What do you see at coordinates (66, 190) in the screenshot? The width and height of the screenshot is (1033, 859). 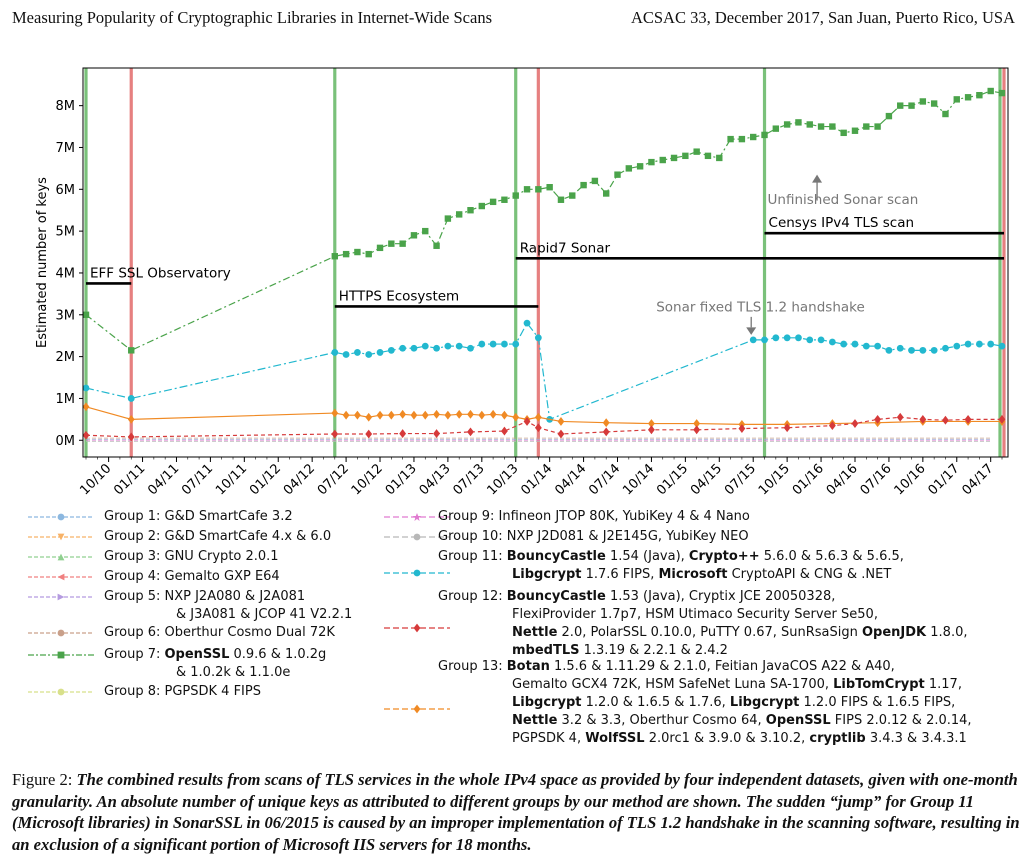 I see `y-tick-label: 6M` at bounding box center [66, 190].